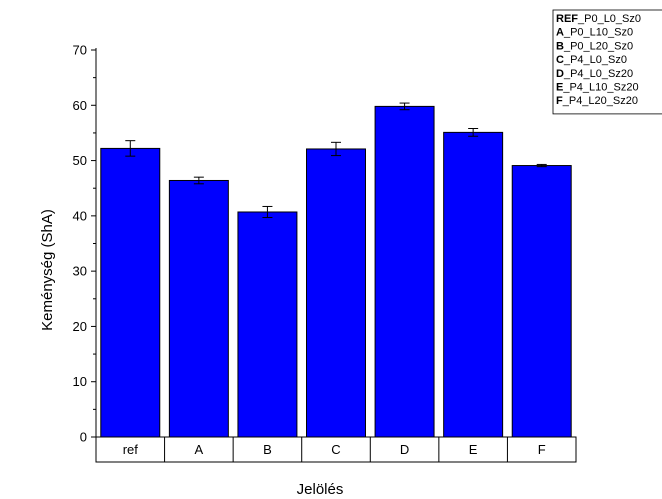 The height and width of the screenshot is (499, 662). I want to click on y-tick-label-40: 40, so click(80, 215).